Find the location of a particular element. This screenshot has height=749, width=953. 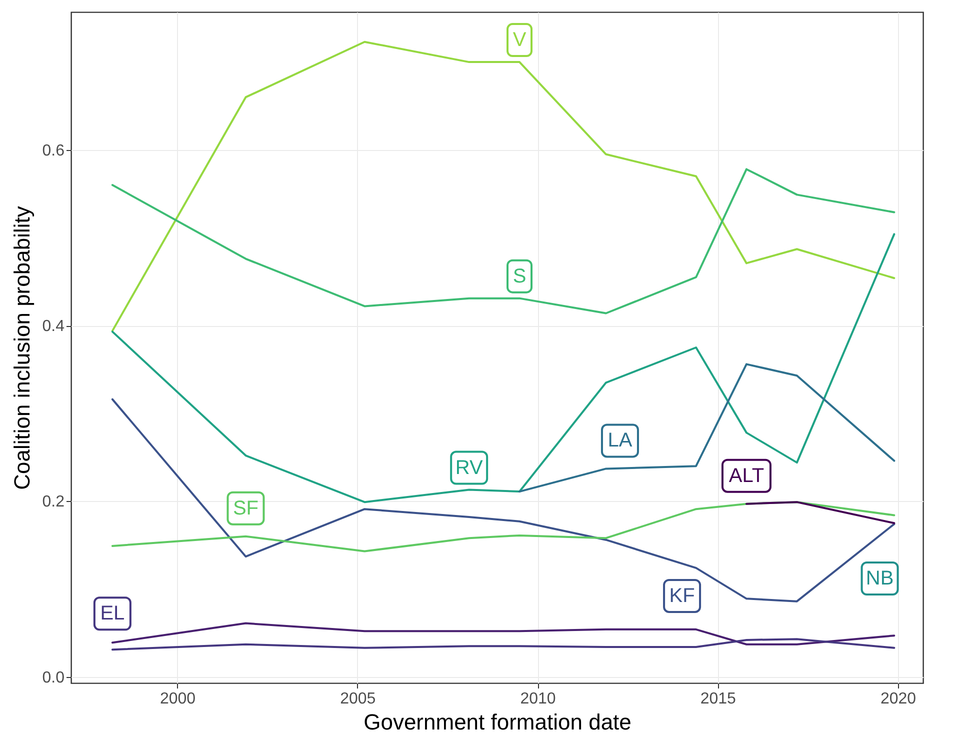

x-tick-label: 2010 is located at coordinates (538, 699).